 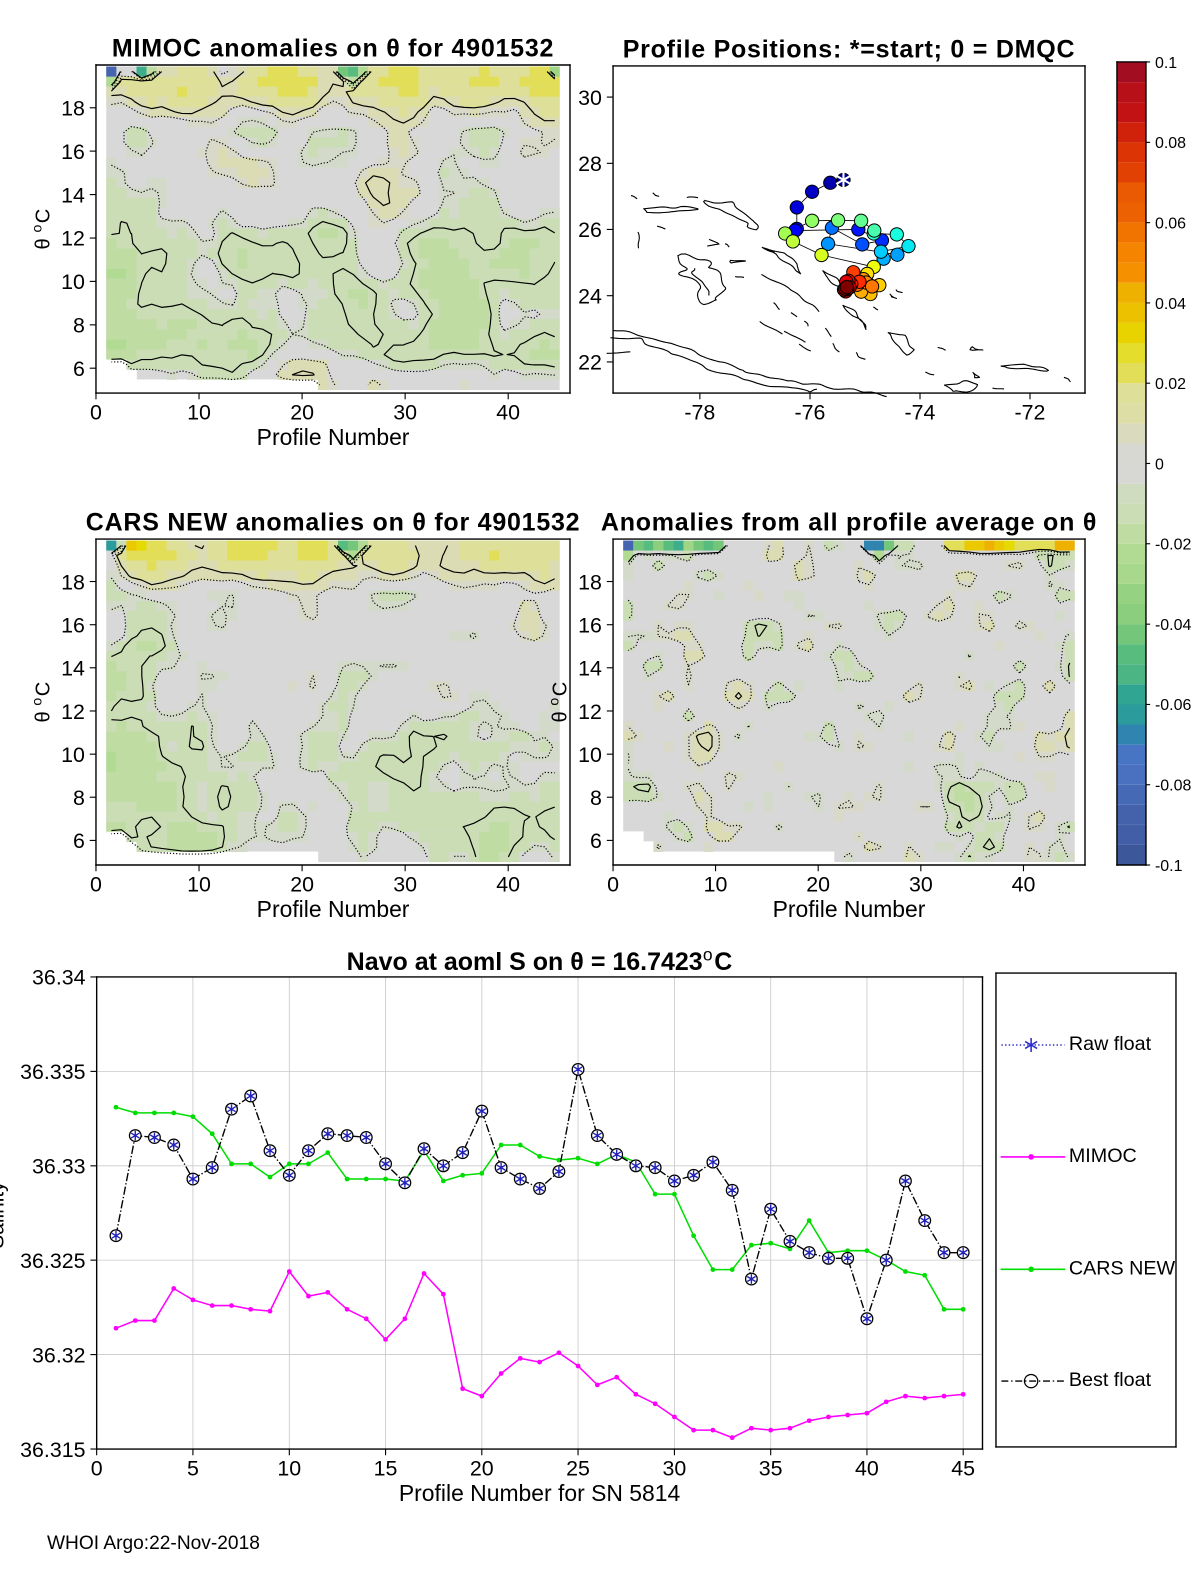 I want to click on svg-text: 36.315, so click(x=52, y=1450).